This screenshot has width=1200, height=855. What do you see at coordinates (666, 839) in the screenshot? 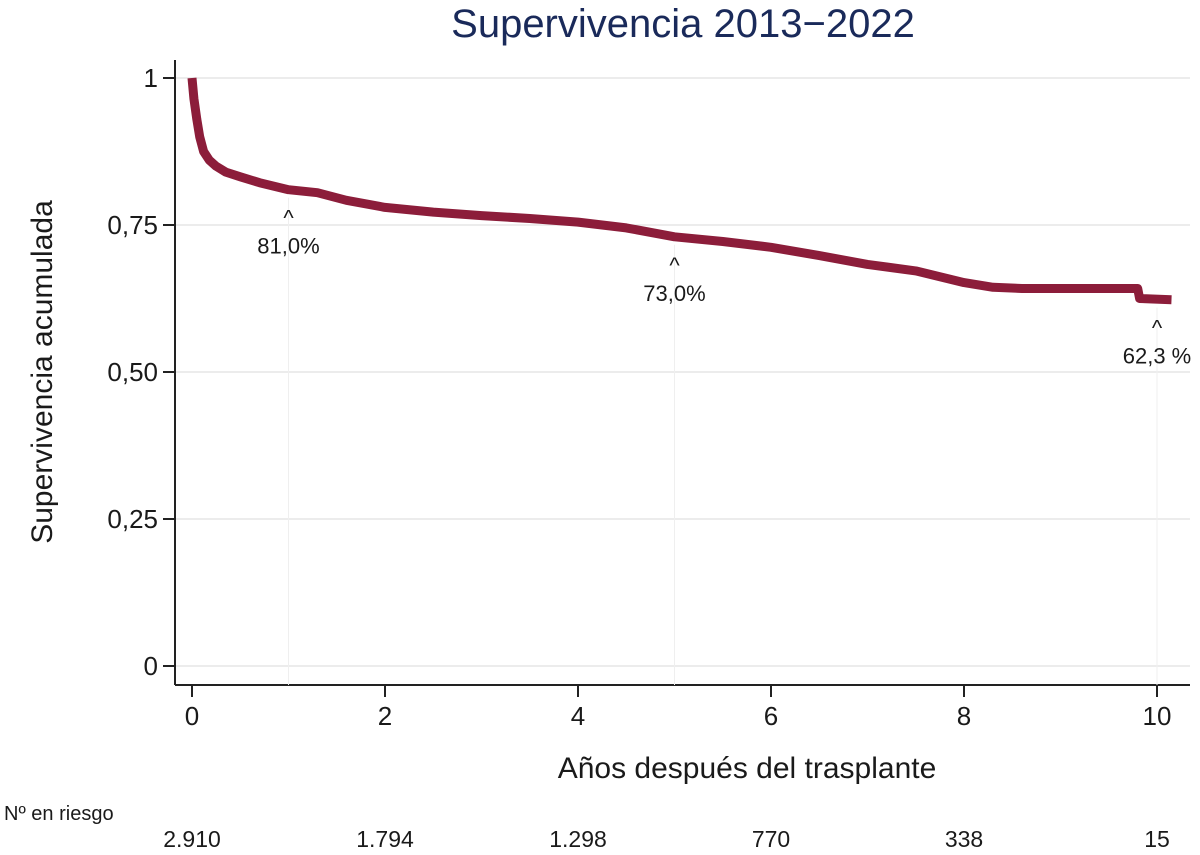
I see `risk-table: 2.910 1.794 1.298 770 338 15` at bounding box center [666, 839].